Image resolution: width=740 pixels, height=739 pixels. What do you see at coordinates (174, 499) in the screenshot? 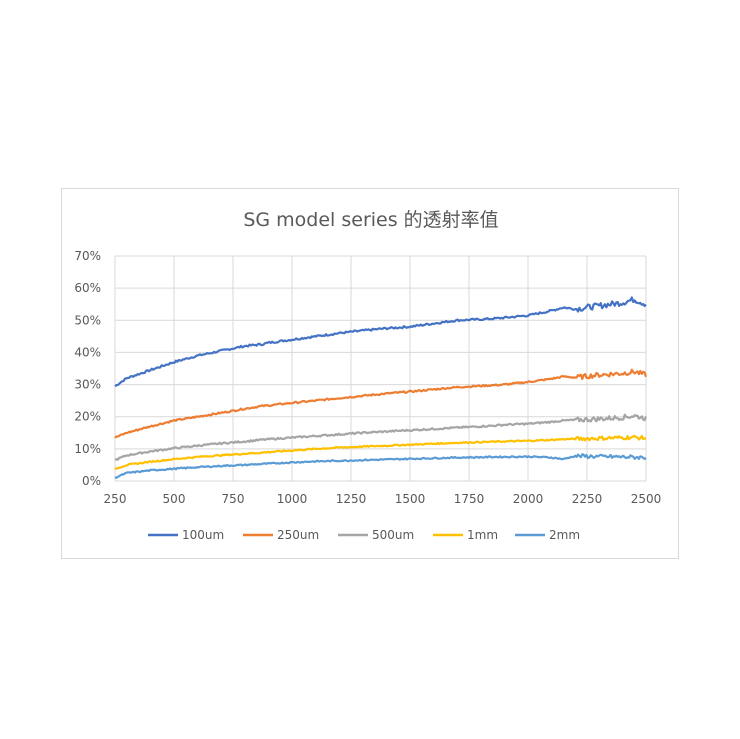
I see `x-tick-label: 500` at bounding box center [174, 499].